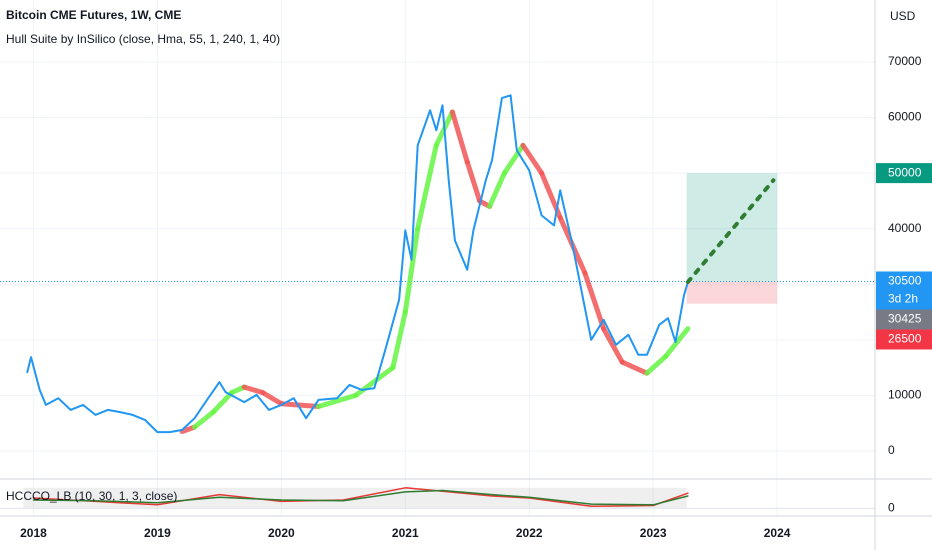 This screenshot has height=550, width=932. Describe the element at coordinates (905, 228) in the screenshot. I see `y-tick-label: 40000` at that location.